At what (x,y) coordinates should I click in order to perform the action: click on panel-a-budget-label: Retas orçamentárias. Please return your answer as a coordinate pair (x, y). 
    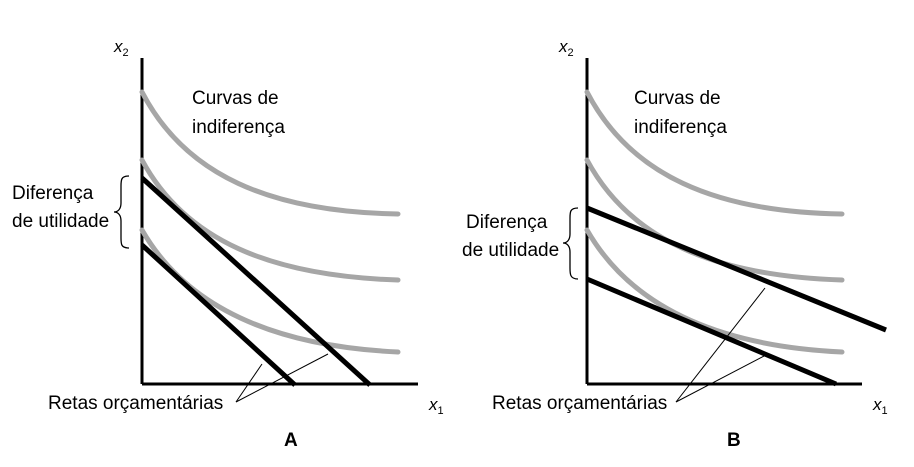
    Looking at the image, I should click on (135, 403).